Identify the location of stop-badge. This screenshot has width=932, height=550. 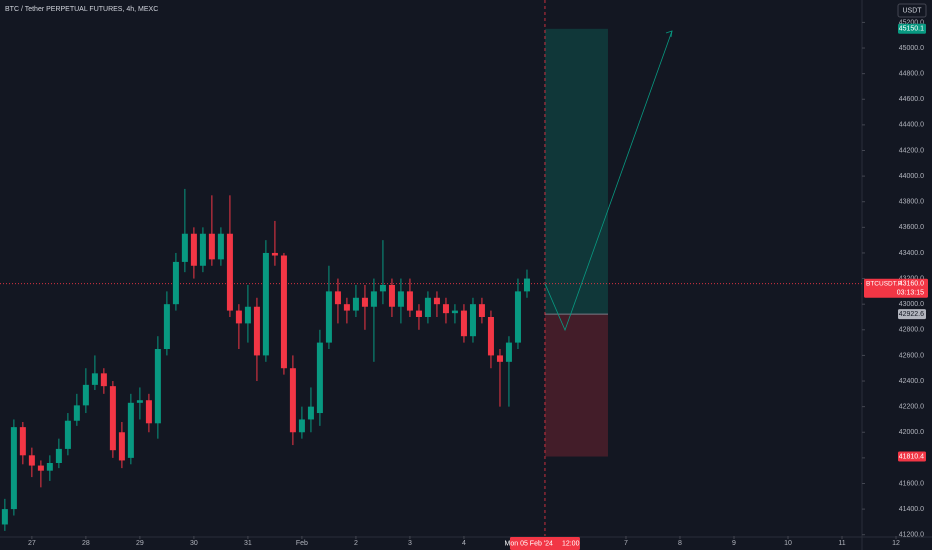
(912, 456).